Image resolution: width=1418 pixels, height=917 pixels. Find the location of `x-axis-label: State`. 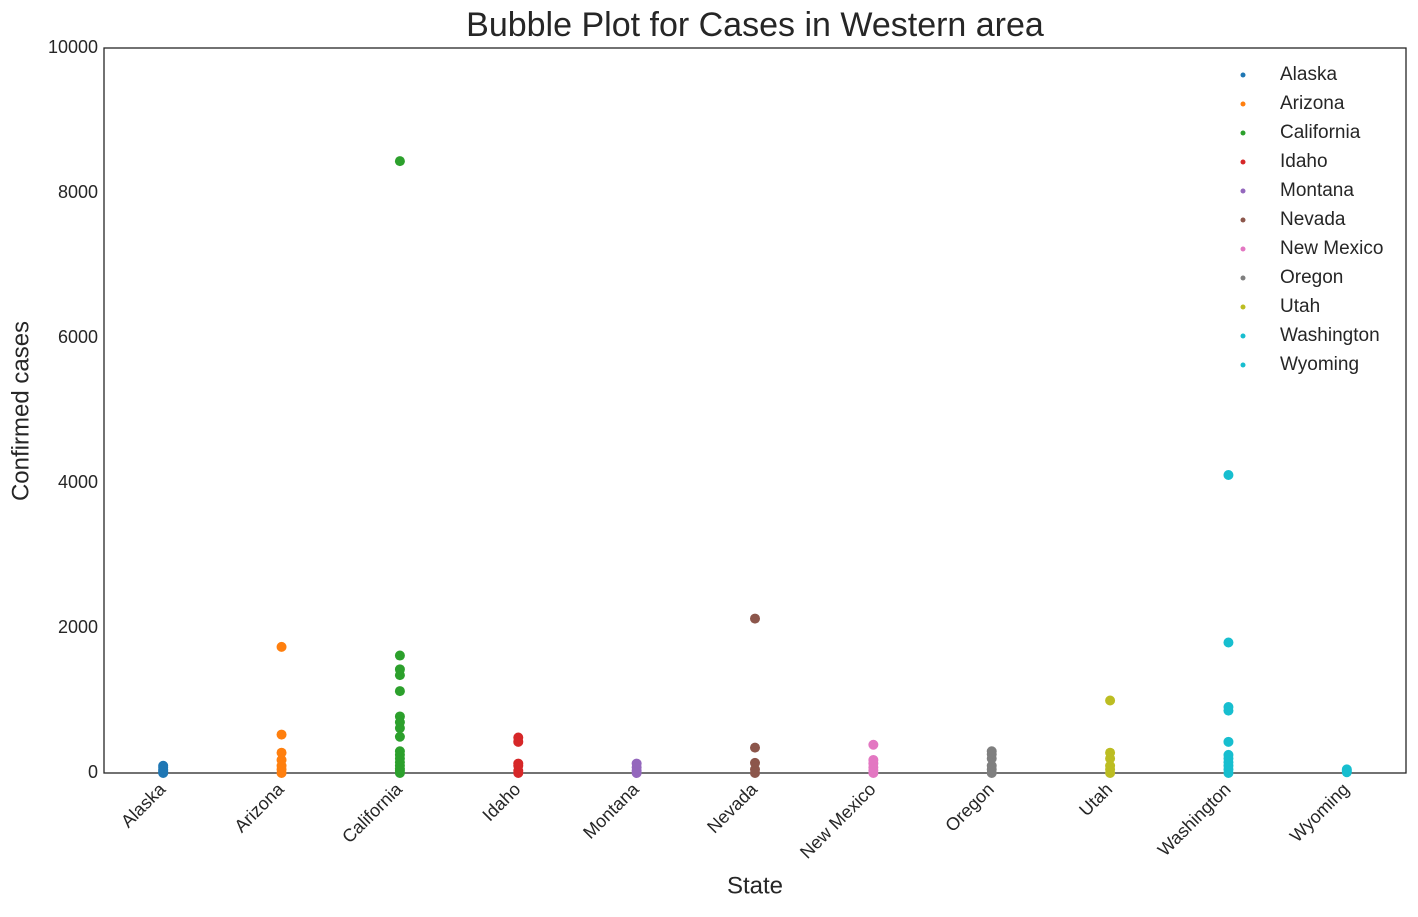

x-axis-label: State is located at coordinates (755, 885).